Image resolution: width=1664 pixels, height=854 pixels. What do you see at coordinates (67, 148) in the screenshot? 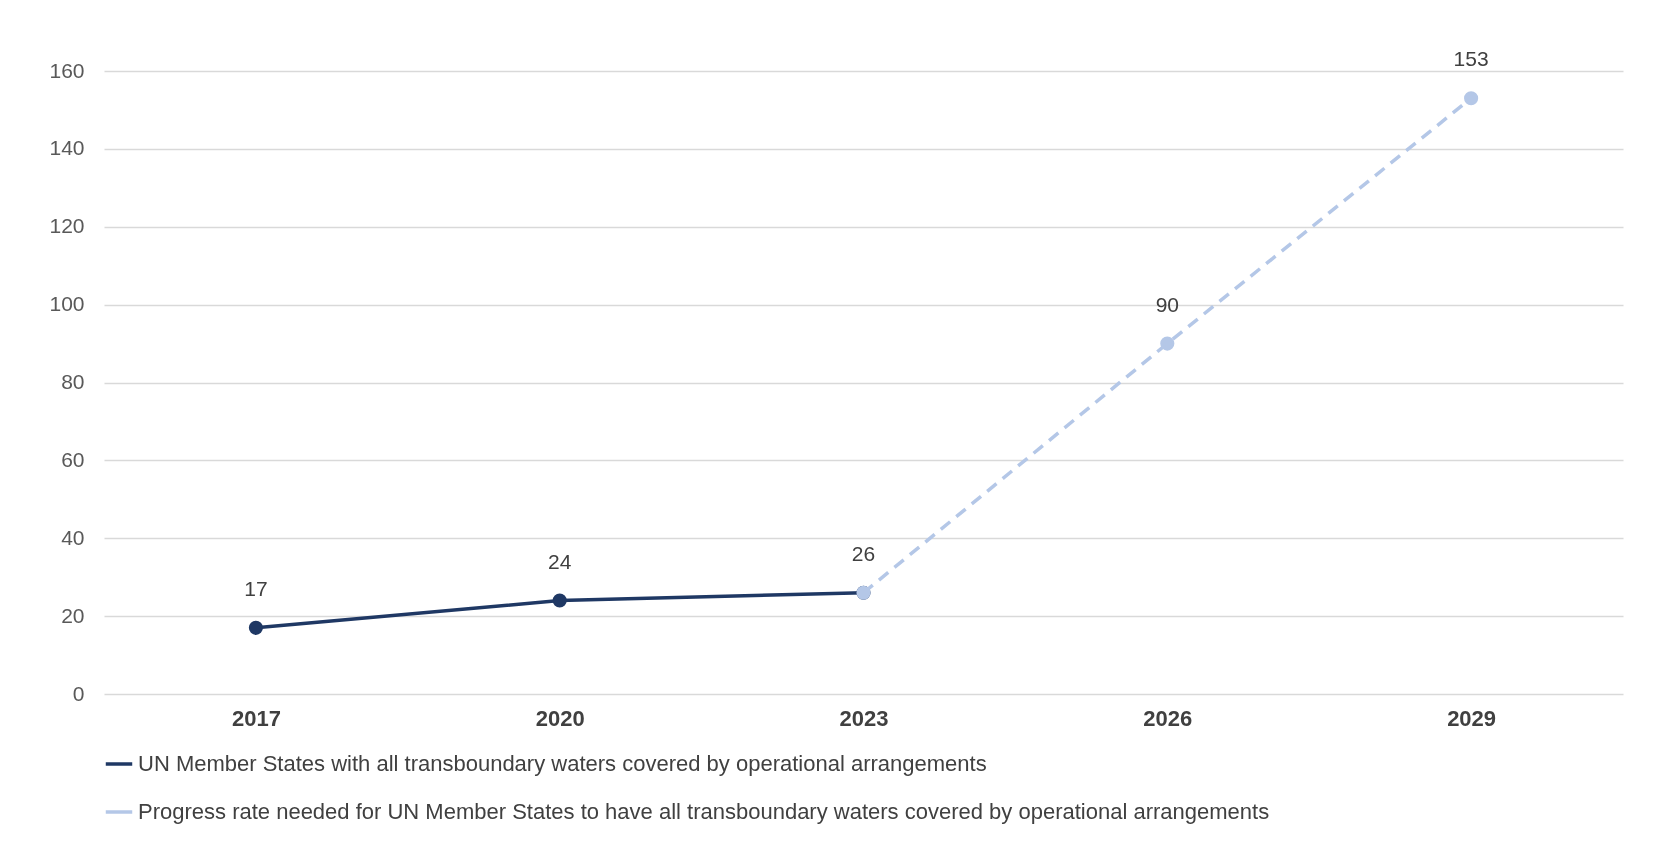
I see `y-tick-label: 140` at bounding box center [67, 148].